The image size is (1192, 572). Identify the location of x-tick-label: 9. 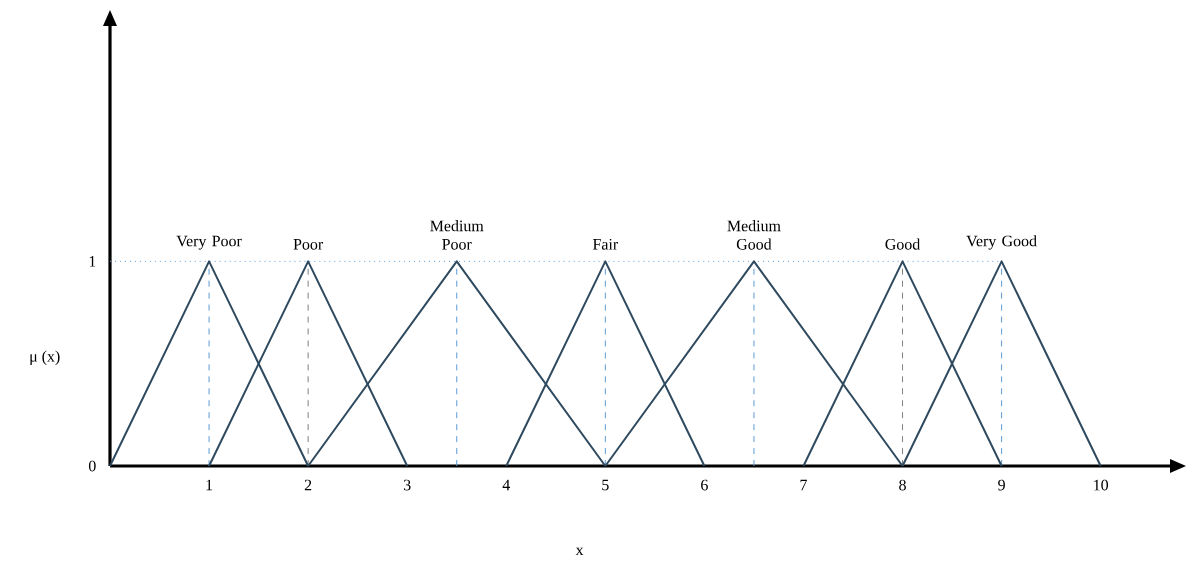
(1001, 485).